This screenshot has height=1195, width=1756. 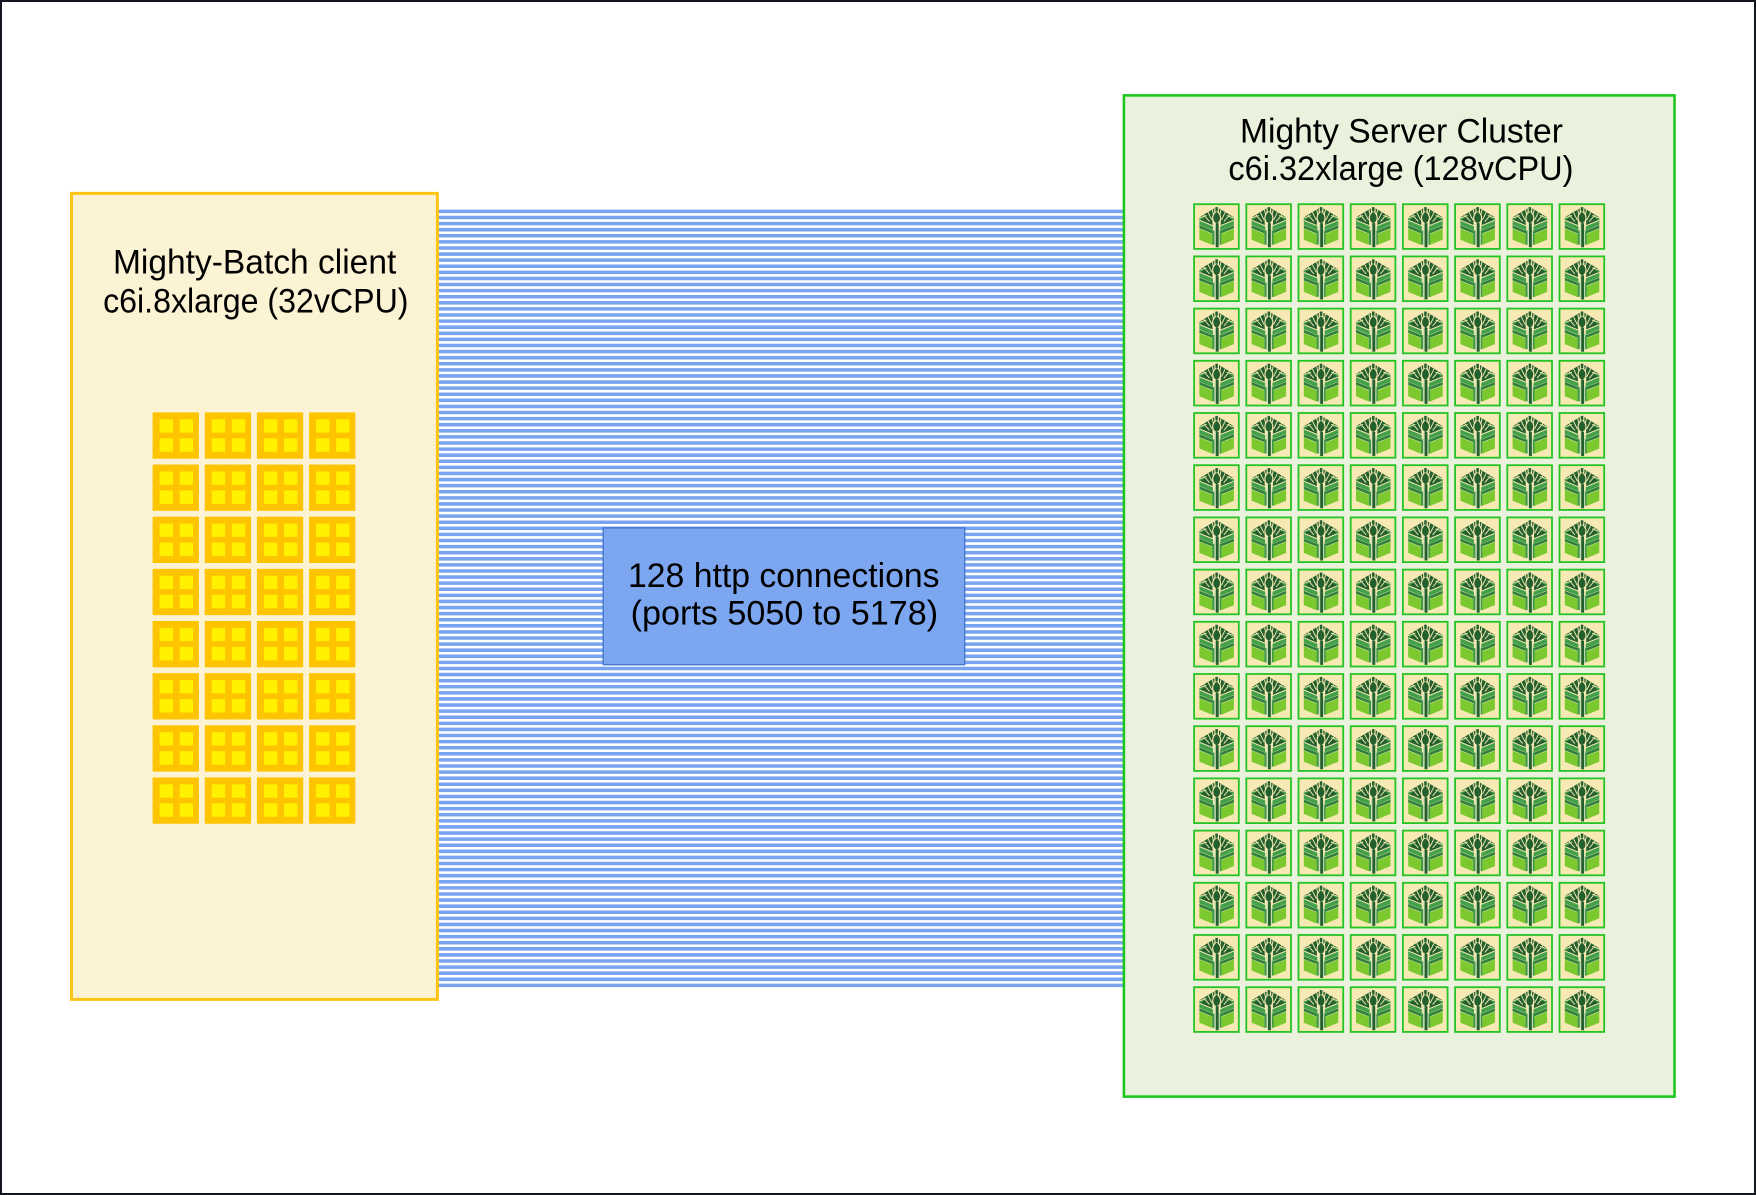 I want to click on svg-text: c6i.32xlarge (128vCPU), so click(x=1400, y=169).